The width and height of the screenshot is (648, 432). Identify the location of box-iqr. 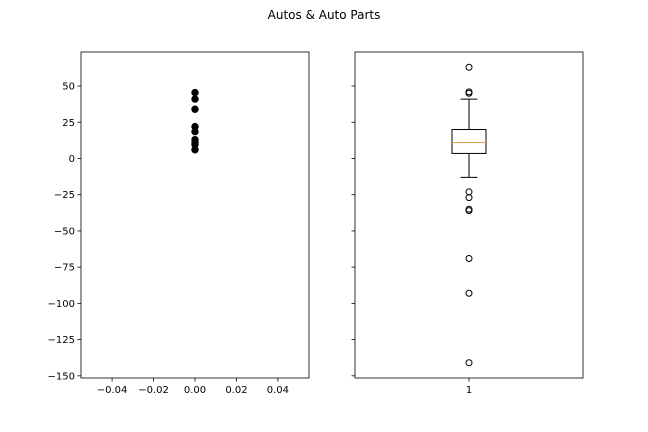
(469, 141).